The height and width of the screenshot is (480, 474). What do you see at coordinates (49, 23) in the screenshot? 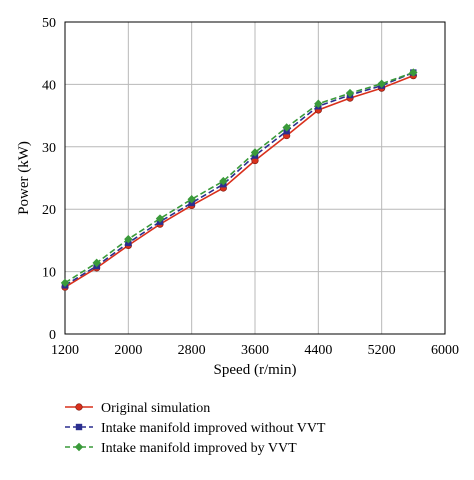
I see `y-tick-label: 50` at bounding box center [49, 23].